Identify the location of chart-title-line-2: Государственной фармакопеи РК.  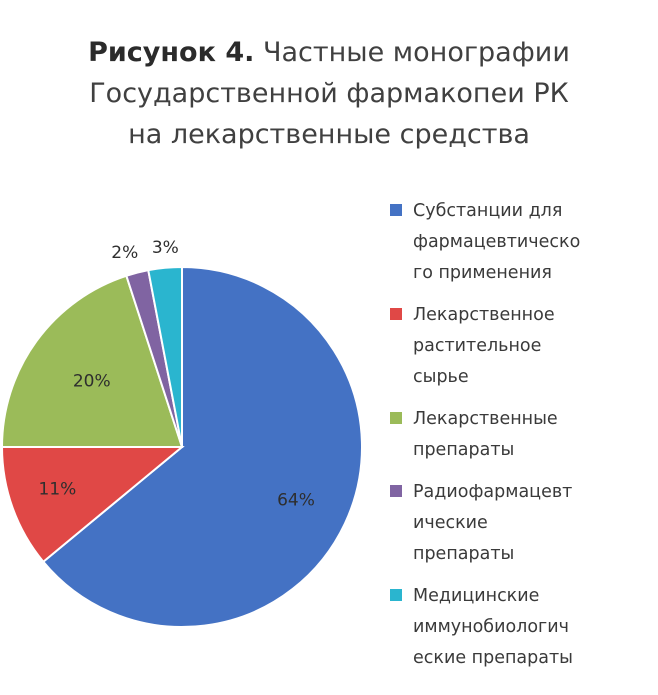
(329, 93).